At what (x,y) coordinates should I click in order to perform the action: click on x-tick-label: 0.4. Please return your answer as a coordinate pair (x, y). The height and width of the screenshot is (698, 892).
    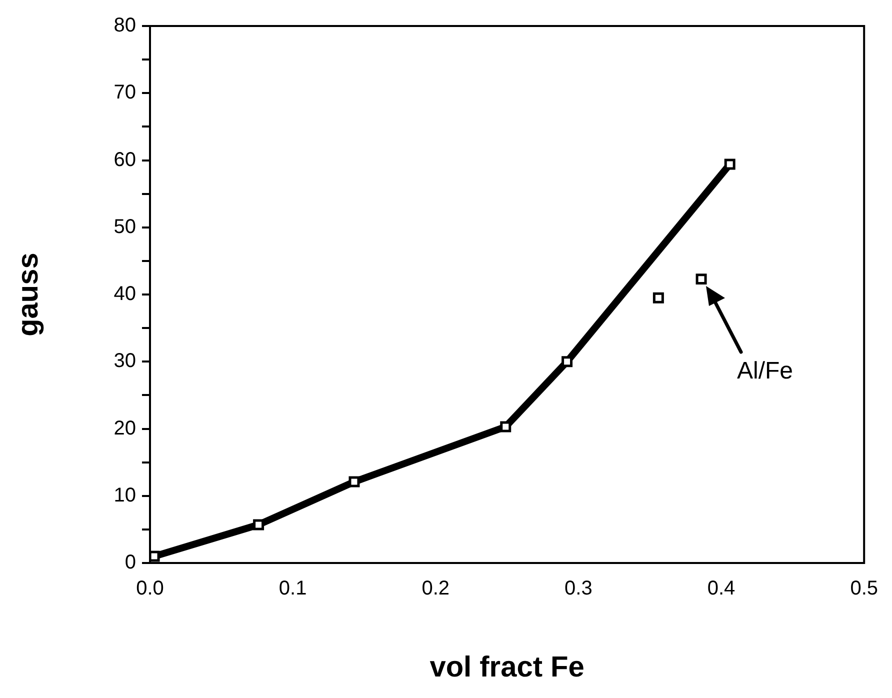
    Looking at the image, I should click on (721, 589).